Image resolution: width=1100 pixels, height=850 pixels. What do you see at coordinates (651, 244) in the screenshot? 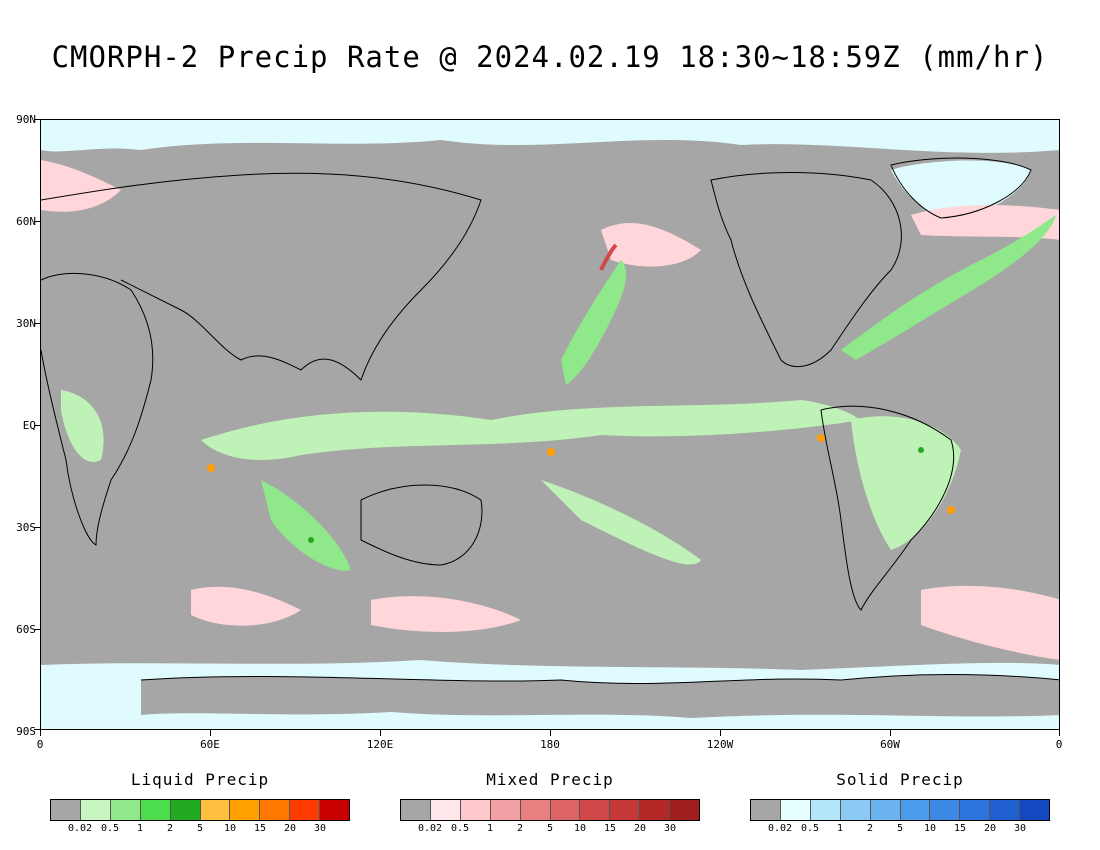
I see `mixed-precip-north-pacific` at bounding box center [651, 244].